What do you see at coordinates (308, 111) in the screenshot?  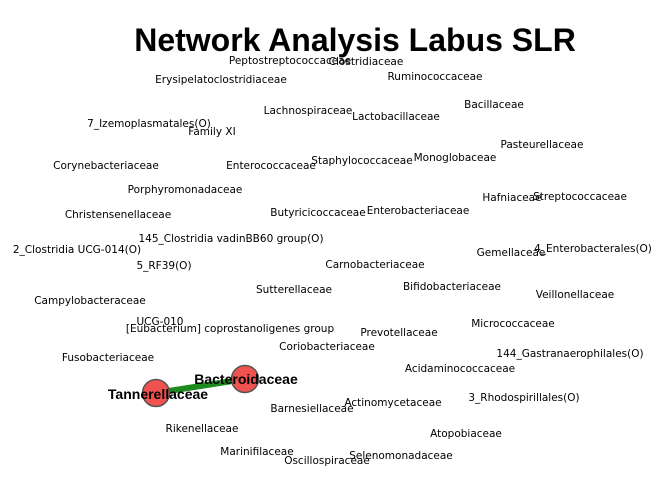 I see `label-lachnospiraceae: Lachnospiraceae` at bounding box center [308, 111].